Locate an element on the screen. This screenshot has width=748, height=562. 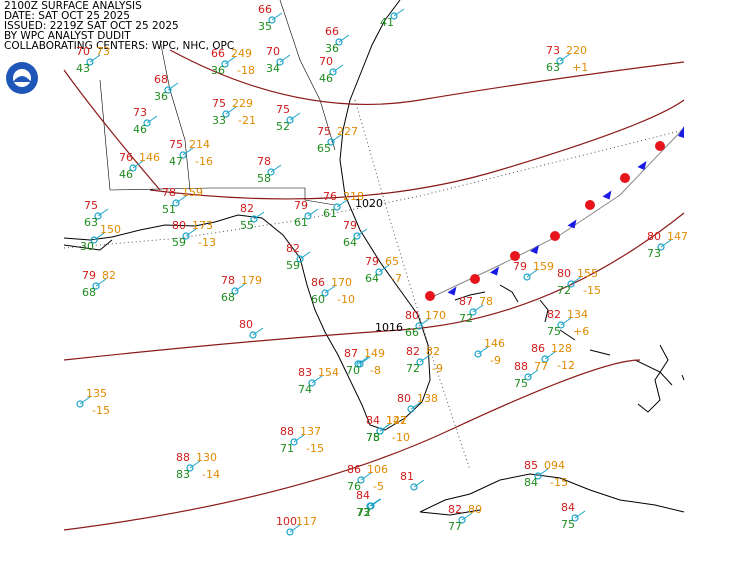
station-plot: 82 134 75 +6 is located at coordinates (568, 323).